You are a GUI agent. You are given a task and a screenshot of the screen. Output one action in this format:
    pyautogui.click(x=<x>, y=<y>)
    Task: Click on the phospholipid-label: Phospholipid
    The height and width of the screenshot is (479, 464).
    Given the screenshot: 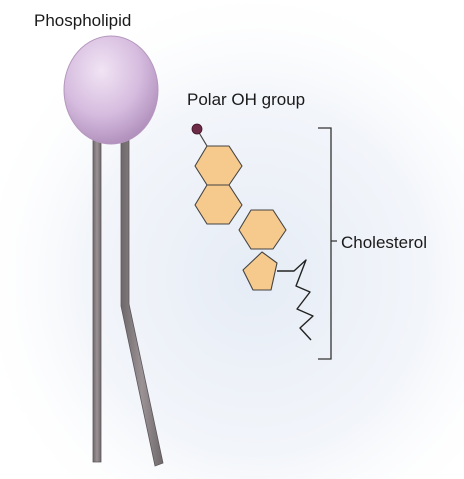 What is the action you would take?
    pyautogui.click(x=83, y=20)
    